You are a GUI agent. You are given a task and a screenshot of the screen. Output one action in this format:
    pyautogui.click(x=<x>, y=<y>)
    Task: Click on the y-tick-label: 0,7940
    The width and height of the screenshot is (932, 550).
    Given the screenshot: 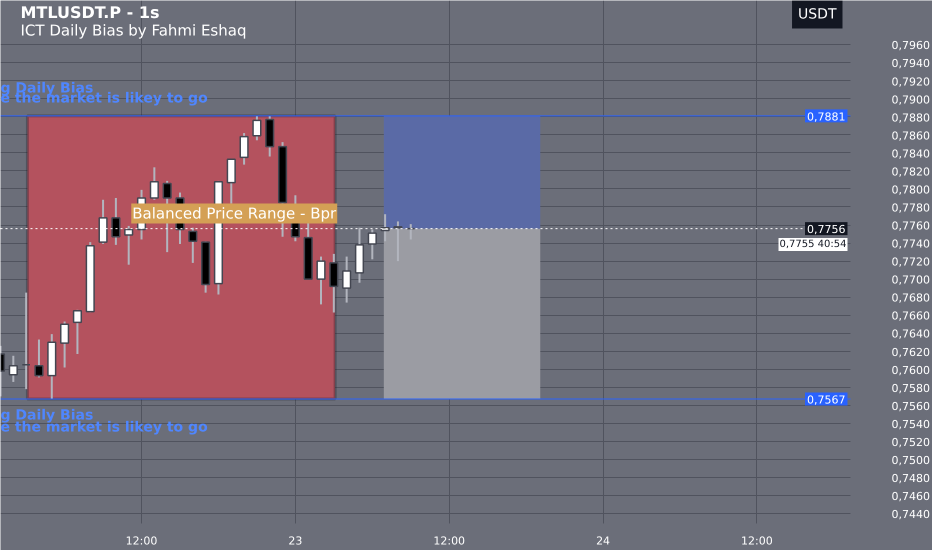 What is the action you would take?
    pyautogui.click(x=911, y=63)
    